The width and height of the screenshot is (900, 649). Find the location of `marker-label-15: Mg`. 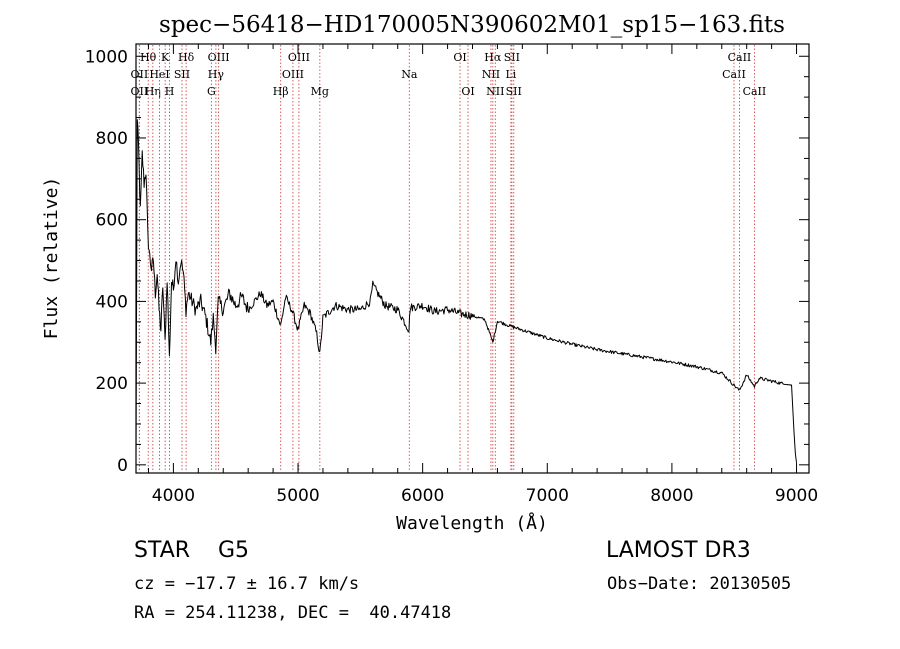

marker-label-15: Mg is located at coordinates (320, 91).